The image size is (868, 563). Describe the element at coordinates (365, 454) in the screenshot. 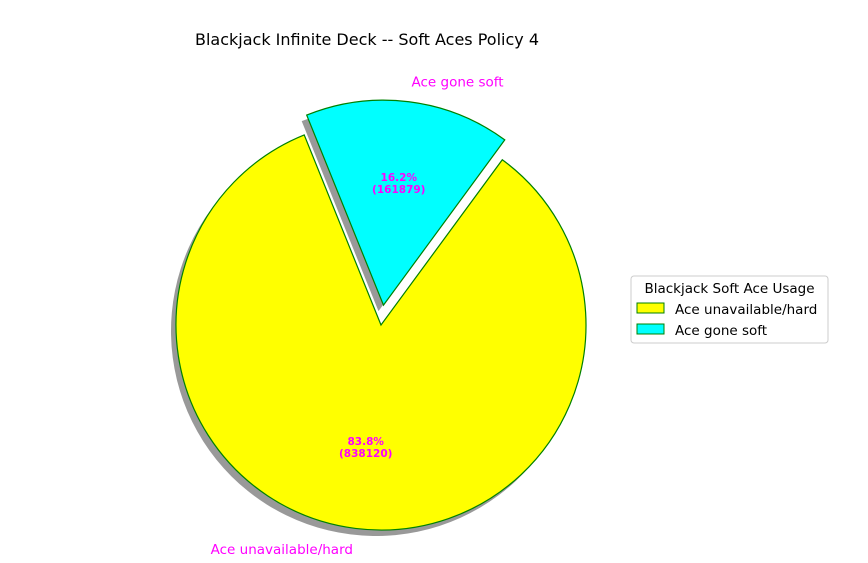

I see `slice-count-ace-unavailable-hard: (838120)` at that location.